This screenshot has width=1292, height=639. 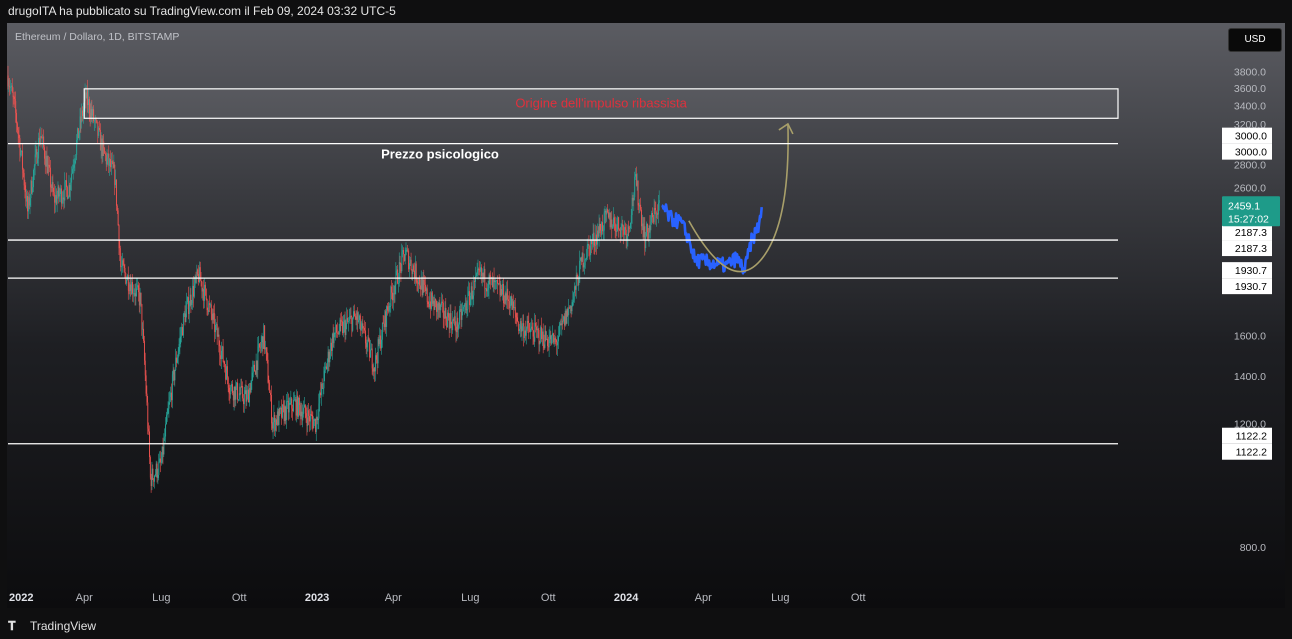 What do you see at coordinates (1255, 40) in the screenshot?
I see `currency-button: USD` at bounding box center [1255, 40].